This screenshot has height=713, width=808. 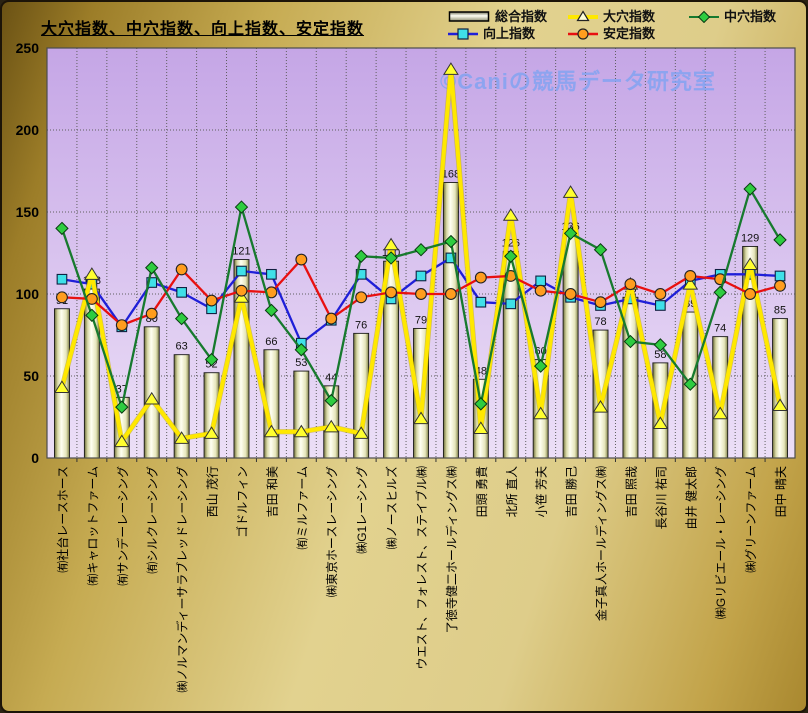 What do you see at coordinates (28, 294) in the screenshot?
I see `y-axis-tick-label: 100` at bounding box center [28, 294].